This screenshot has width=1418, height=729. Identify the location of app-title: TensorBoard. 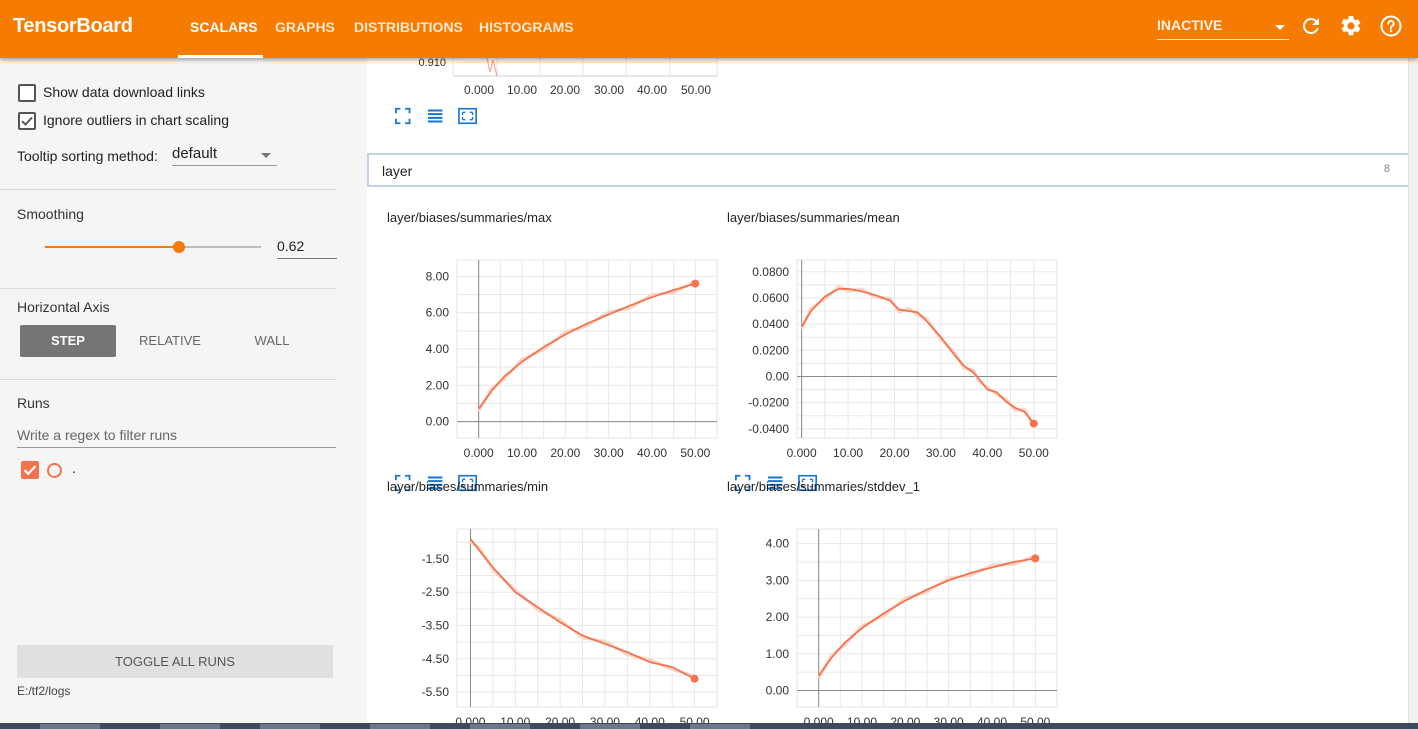
(73, 26).